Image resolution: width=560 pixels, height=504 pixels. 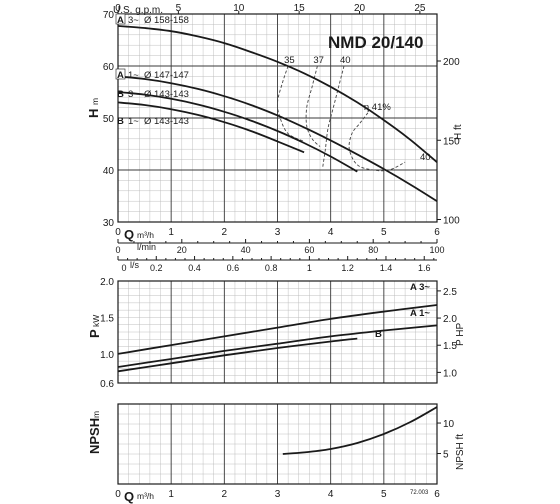 I want to click on h-tick-label: 50, so click(x=109, y=119).